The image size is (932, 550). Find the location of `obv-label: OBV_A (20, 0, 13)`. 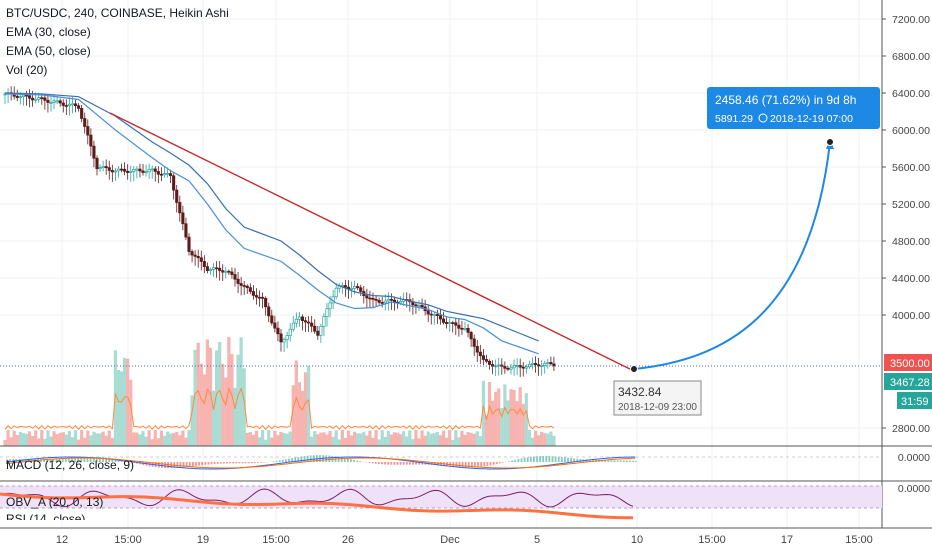

obv-label: OBV_A (20, 0, 13) is located at coordinates (55, 502).